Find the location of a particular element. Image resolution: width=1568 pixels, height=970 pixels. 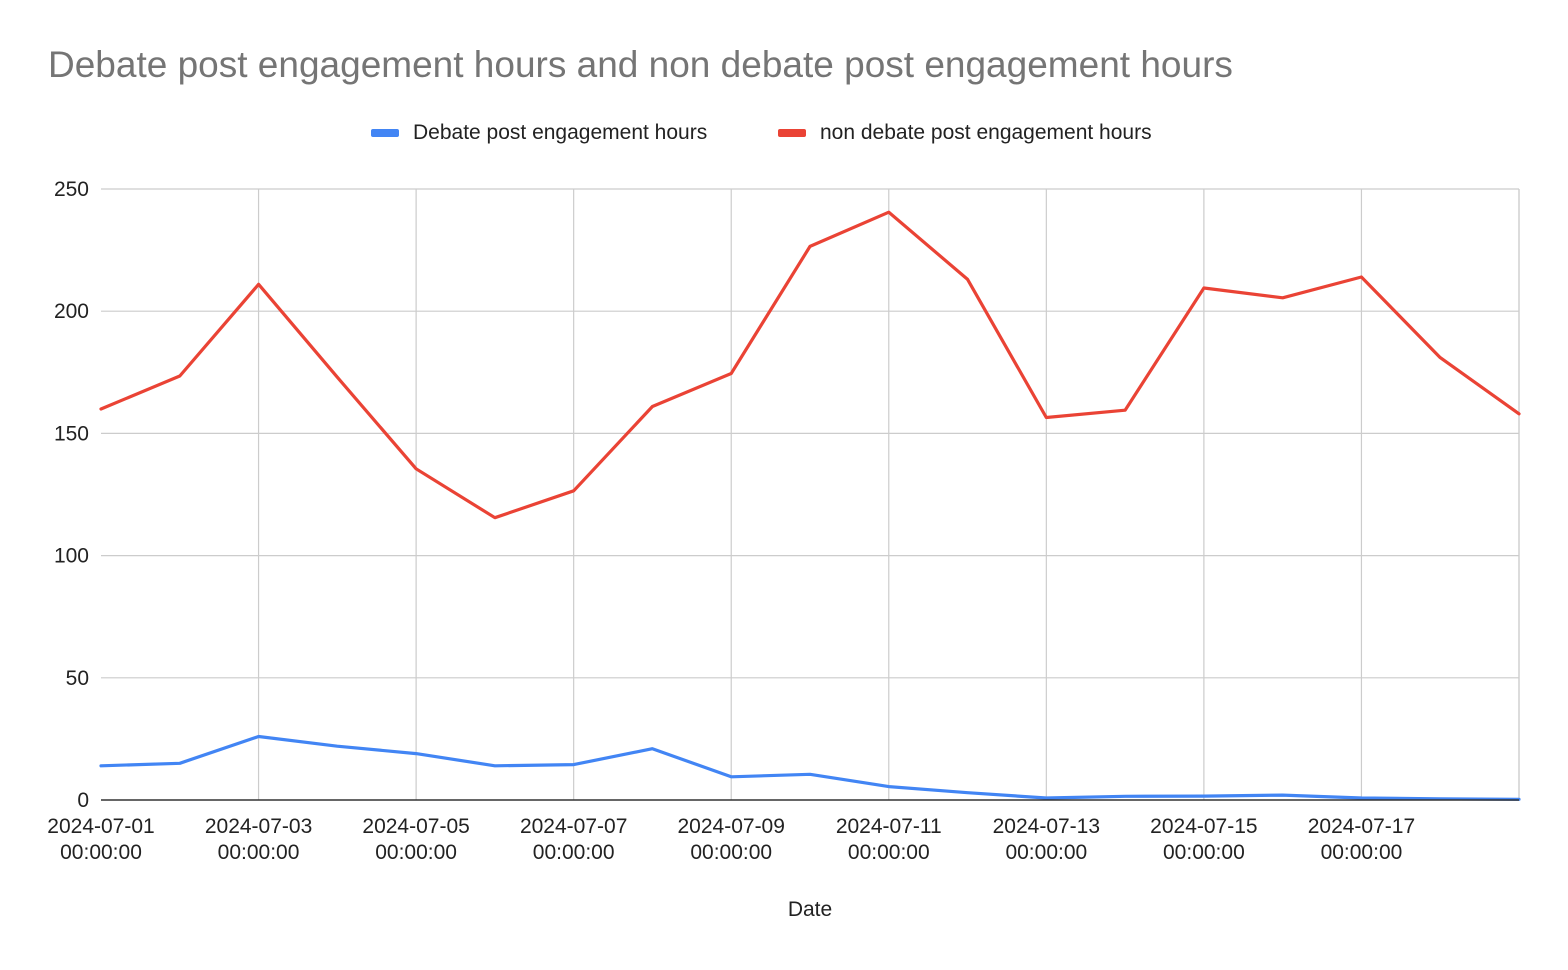

y-tick-label: 0 is located at coordinates (83, 800).